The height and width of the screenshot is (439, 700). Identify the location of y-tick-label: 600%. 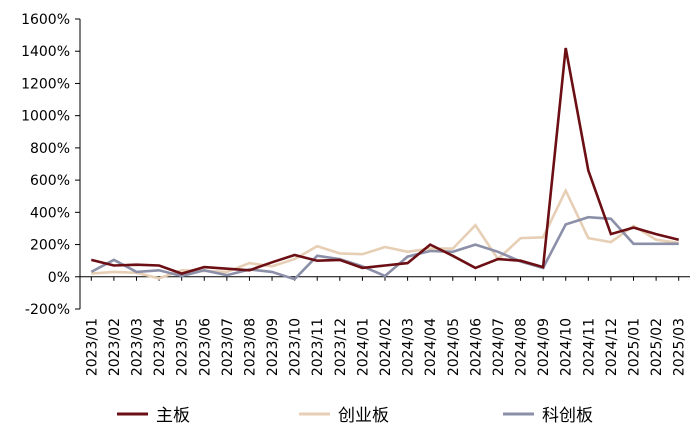
(50, 181).